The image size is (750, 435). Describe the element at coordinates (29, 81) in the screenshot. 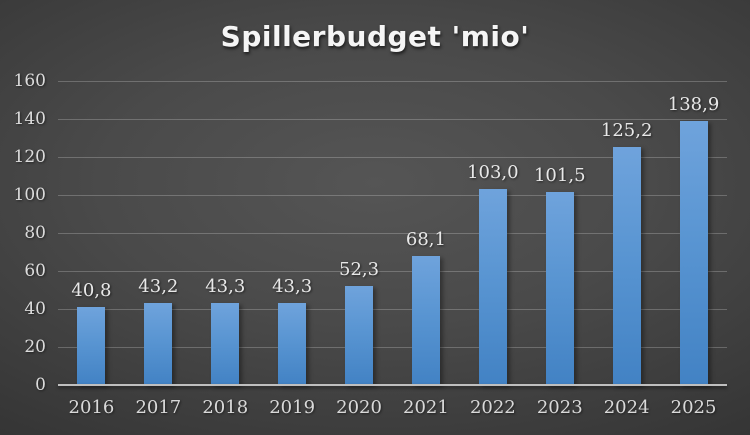

I see `y-tick-label: 160` at that location.